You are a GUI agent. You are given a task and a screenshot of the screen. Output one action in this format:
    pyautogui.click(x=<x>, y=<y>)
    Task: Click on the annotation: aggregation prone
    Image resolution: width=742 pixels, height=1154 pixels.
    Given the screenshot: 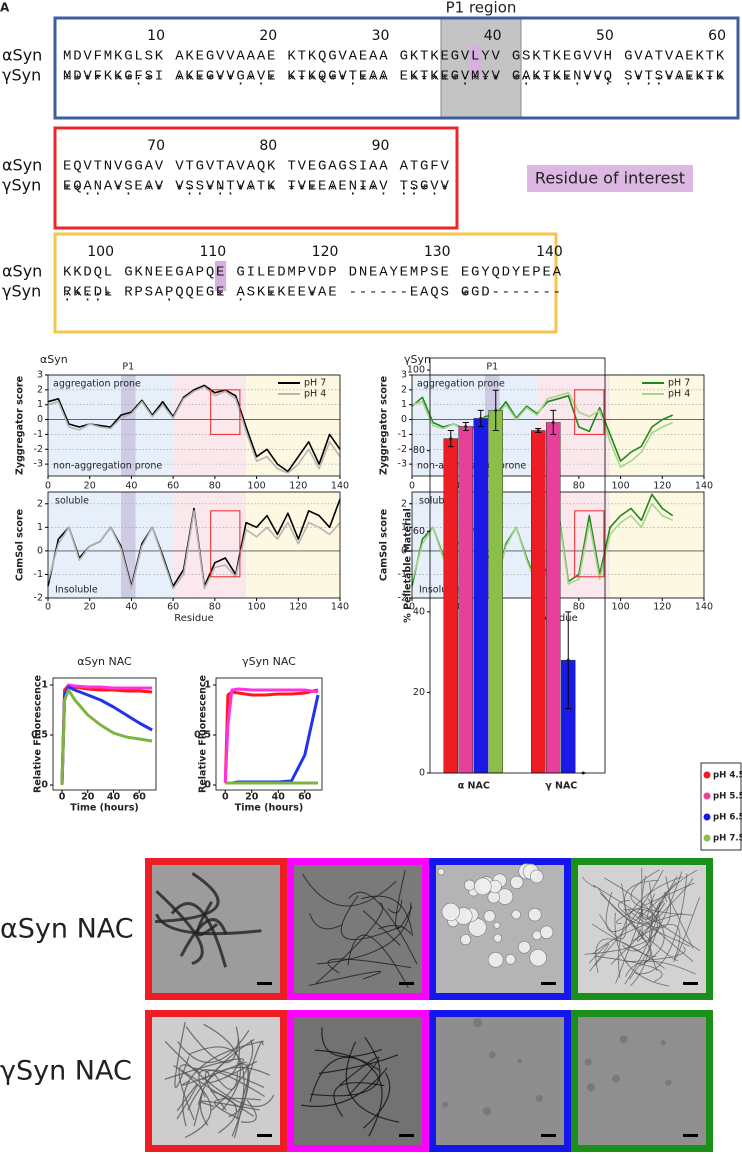 What is the action you would take?
    pyautogui.click(x=97, y=384)
    